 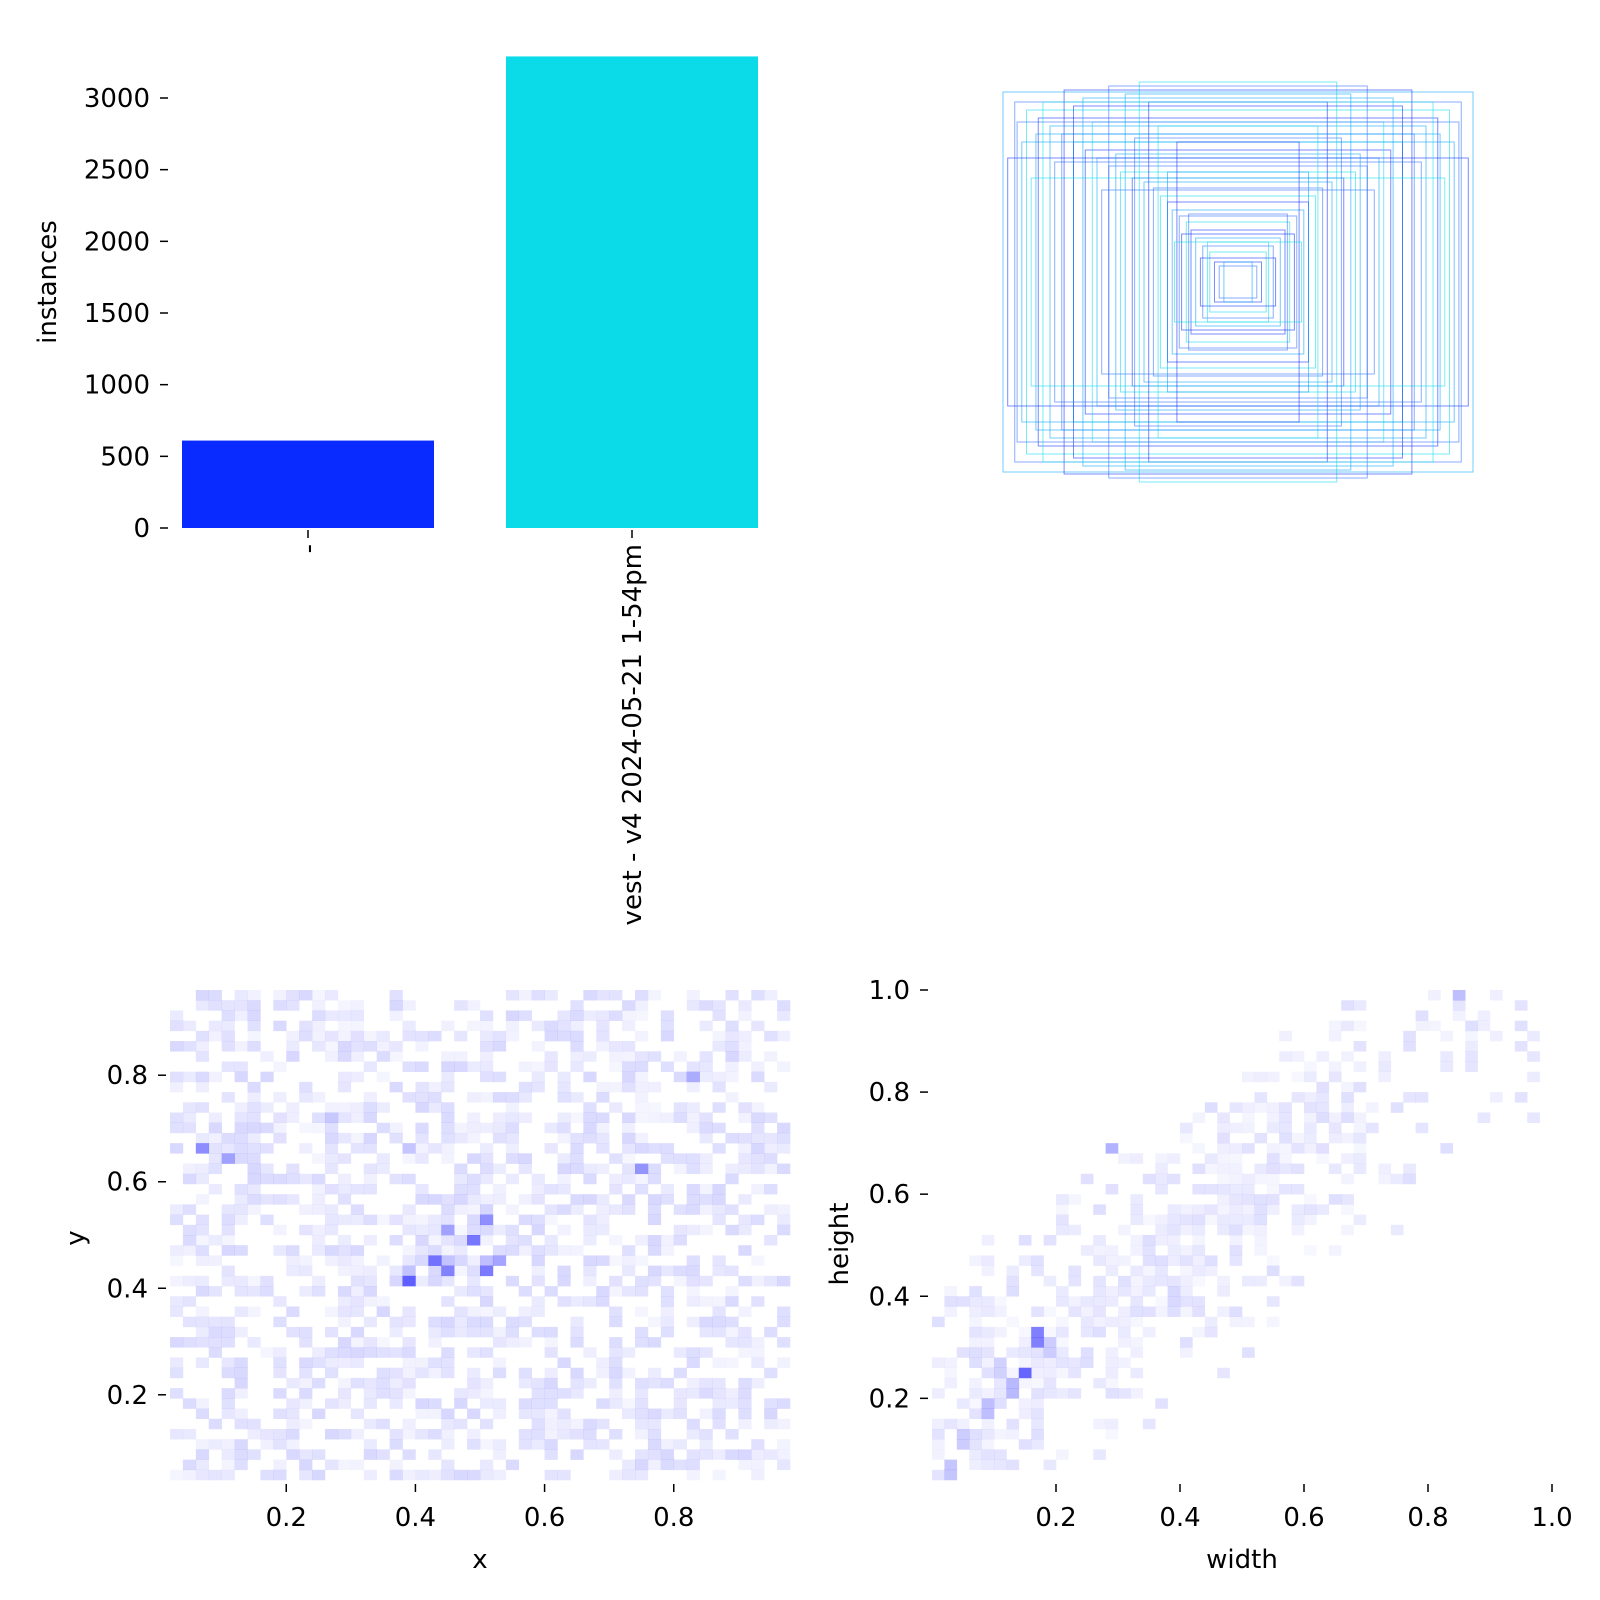 What do you see at coordinates (117, 386) in the screenshot?
I see `bar-y-tick-label-2: 1000` at bounding box center [117, 386].